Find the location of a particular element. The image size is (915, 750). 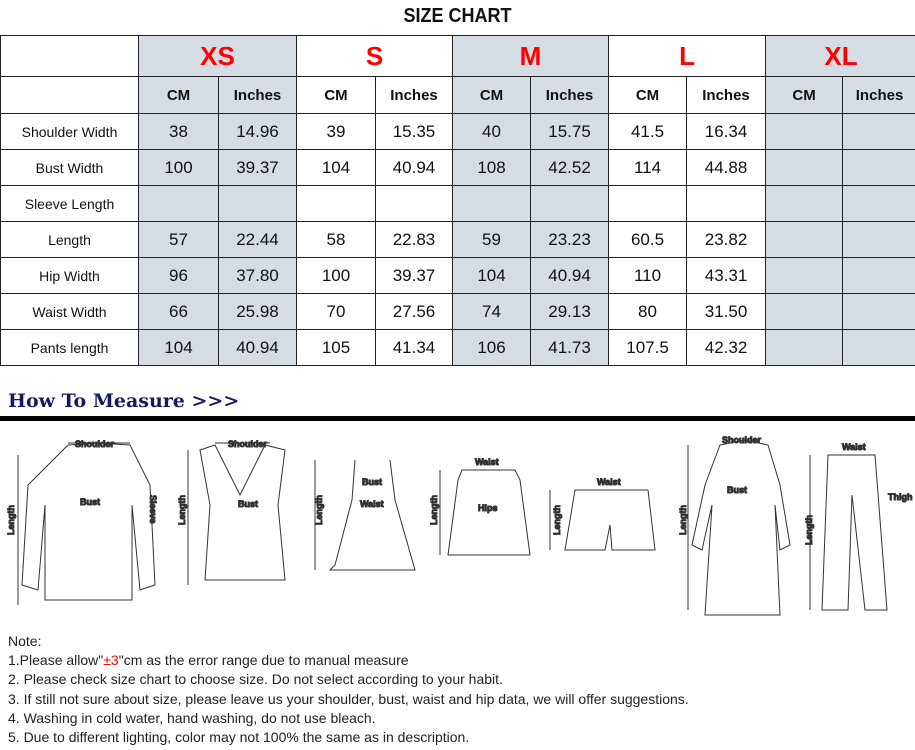

how-to-measure-heading: How To Measure >>> is located at coordinates (124, 401).